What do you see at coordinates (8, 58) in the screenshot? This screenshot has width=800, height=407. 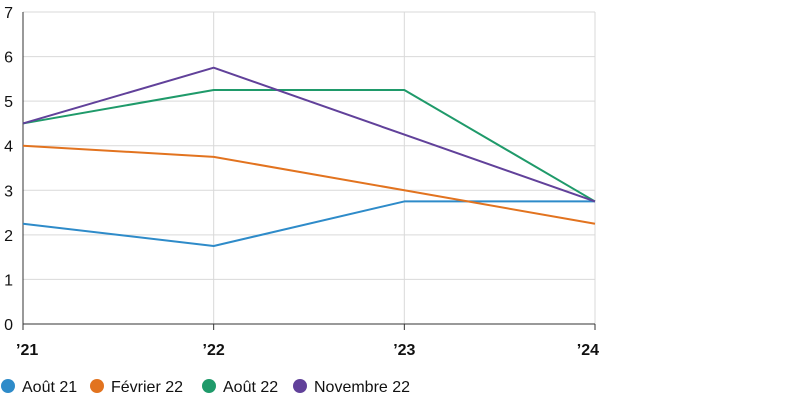 I see `y-tick-label: 6` at bounding box center [8, 58].